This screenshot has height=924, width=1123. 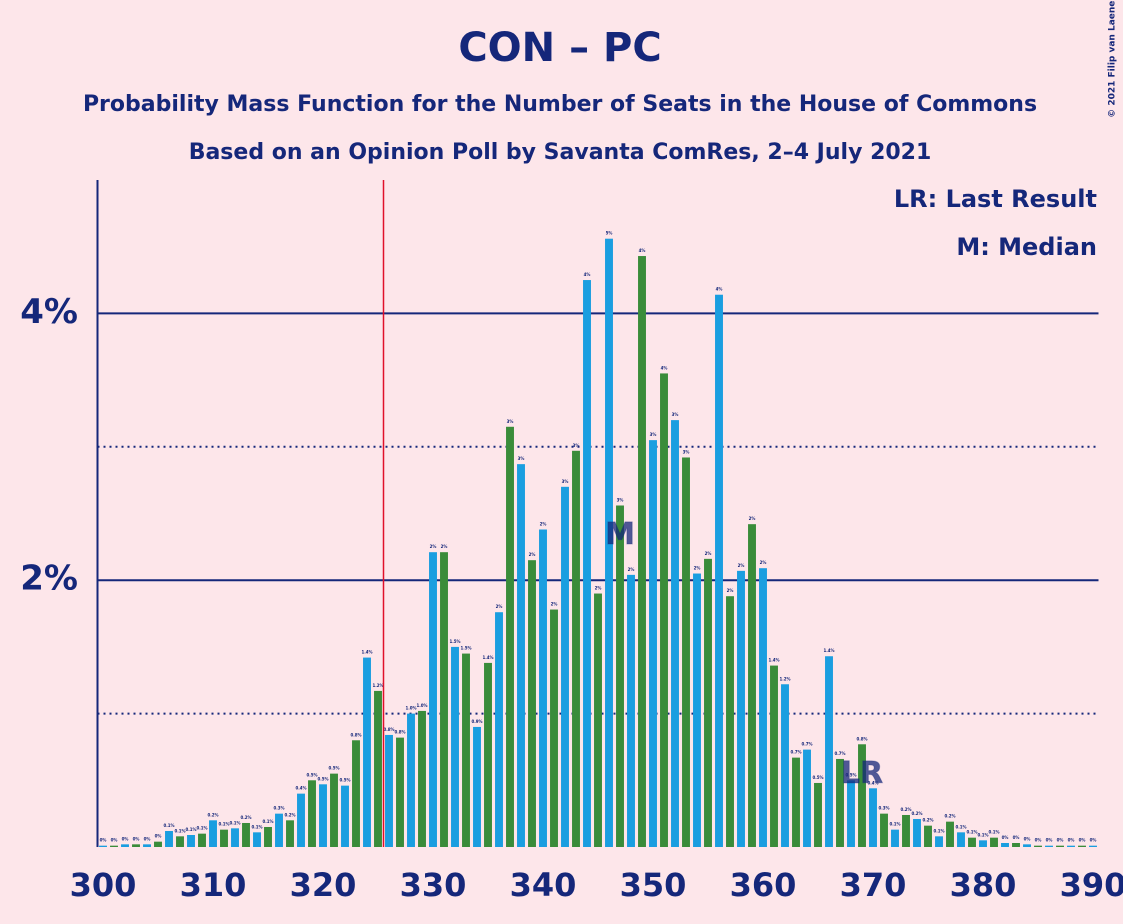 What do you see at coordinates (103, 885) in the screenshot?
I see `x-tick-label: 300` at bounding box center [103, 885].